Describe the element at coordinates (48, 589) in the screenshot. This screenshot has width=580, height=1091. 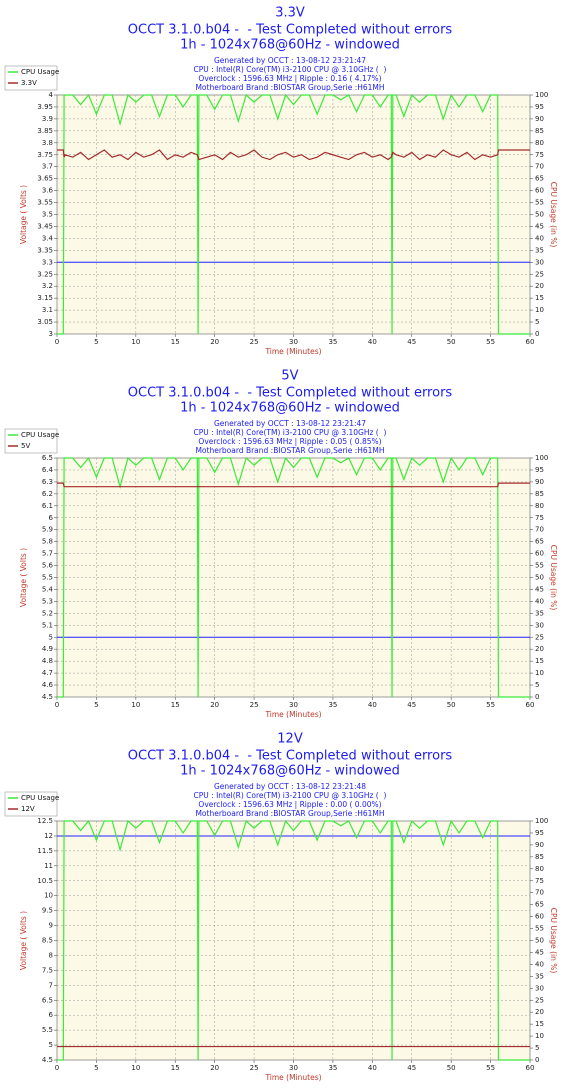
I see `y-tick-label: 5.4` at that location.